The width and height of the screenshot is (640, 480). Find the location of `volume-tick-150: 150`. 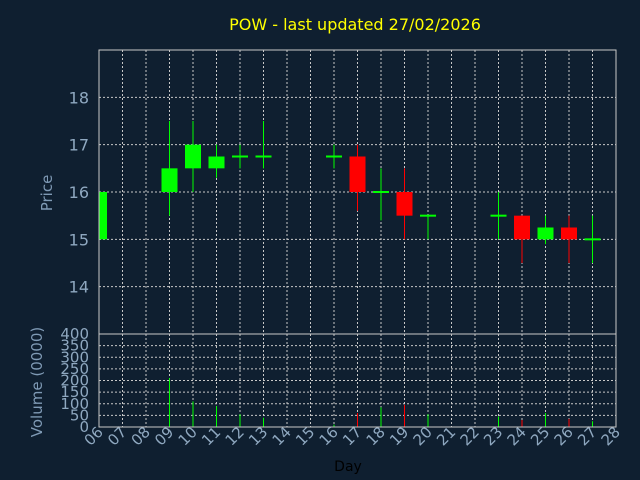

volume-tick-150: 150 is located at coordinates (74, 392).